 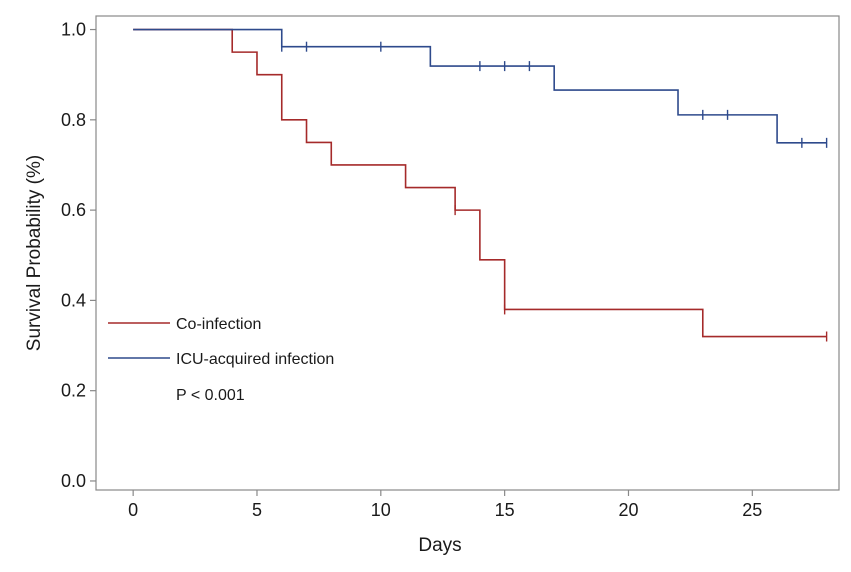 What do you see at coordinates (628, 510) in the screenshot?
I see `x-tick-label: 20` at bounding box center [628, 510].